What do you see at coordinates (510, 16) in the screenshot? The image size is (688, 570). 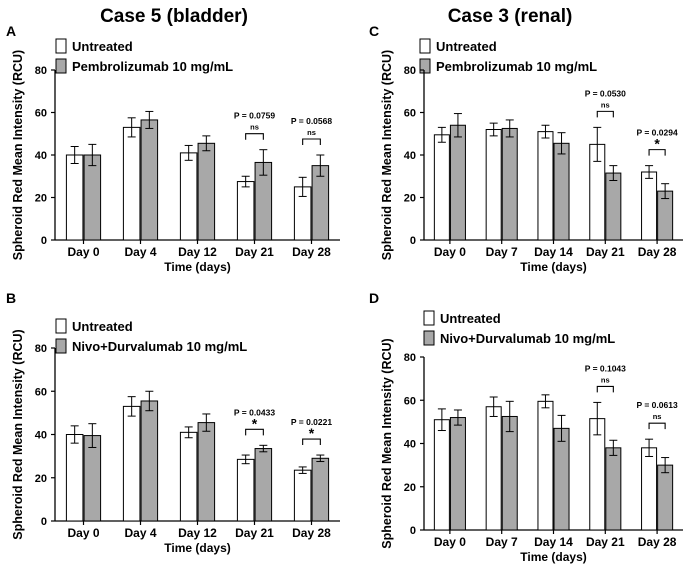 I see `case-title-right: Case 3 (renal)` at bounding box center [510, 16].